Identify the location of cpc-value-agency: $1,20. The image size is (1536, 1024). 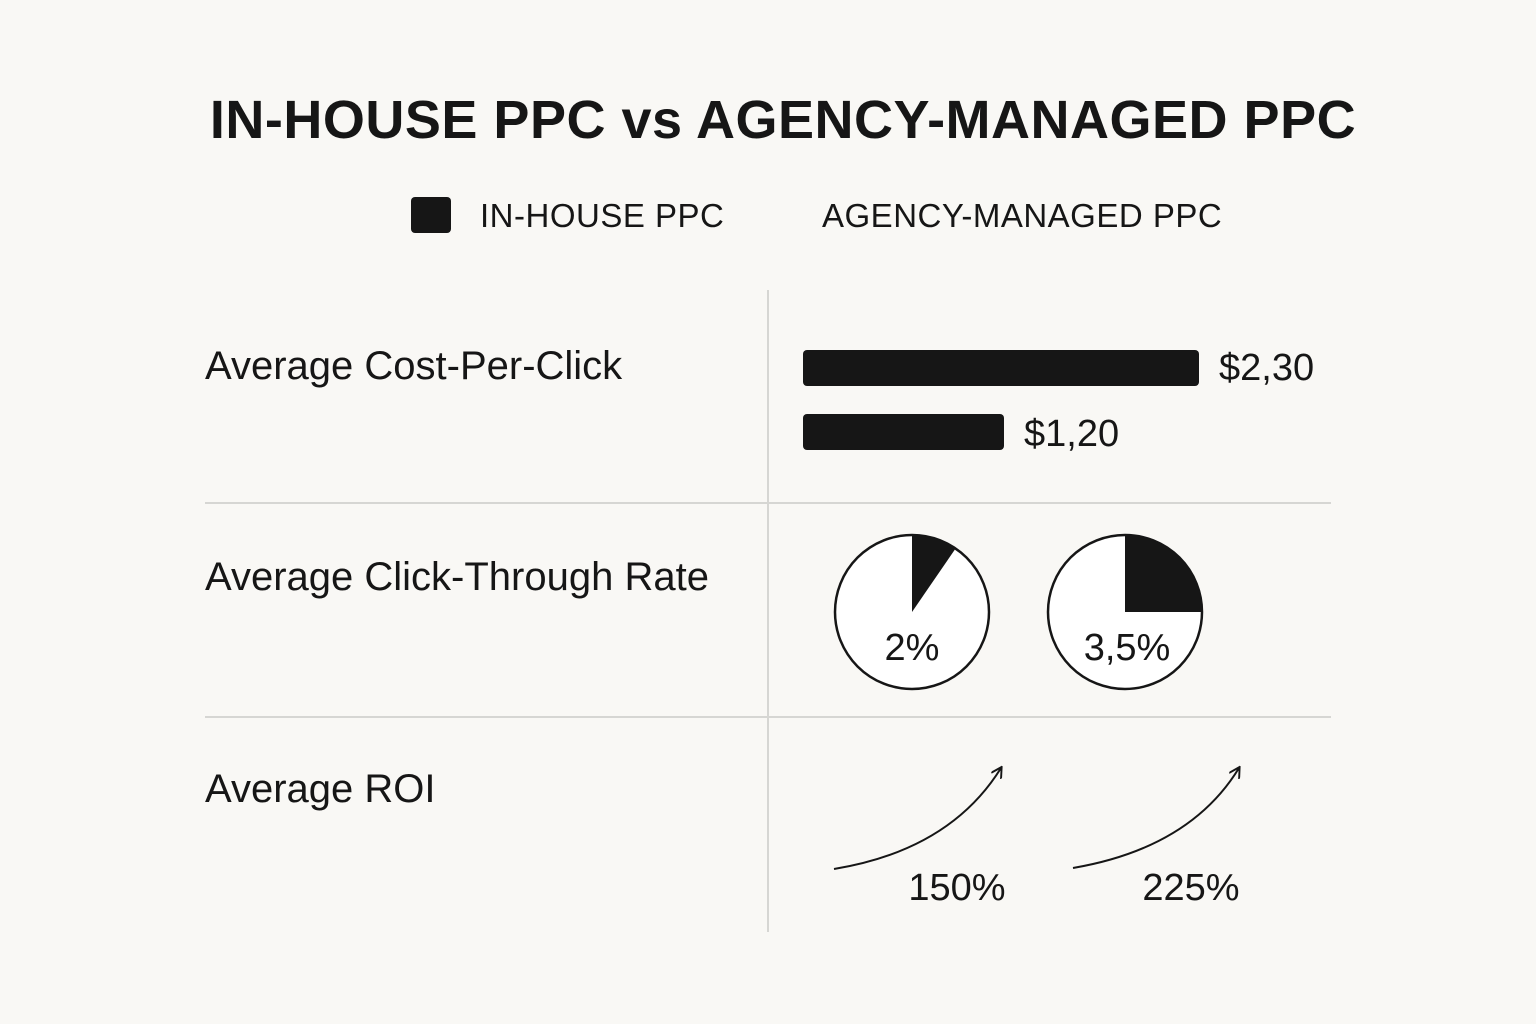
(1072, 434).